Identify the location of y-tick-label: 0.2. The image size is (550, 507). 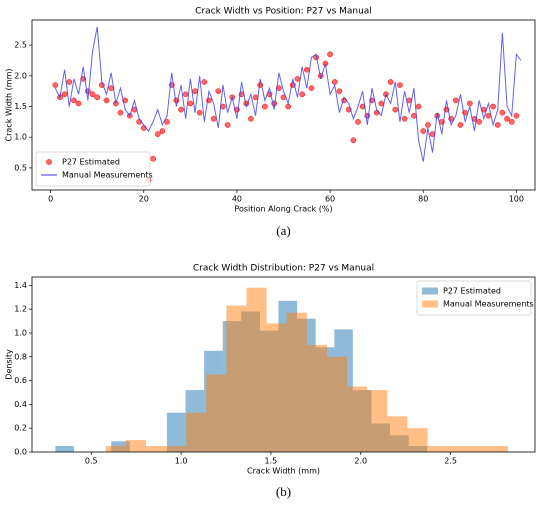
(20, 428).